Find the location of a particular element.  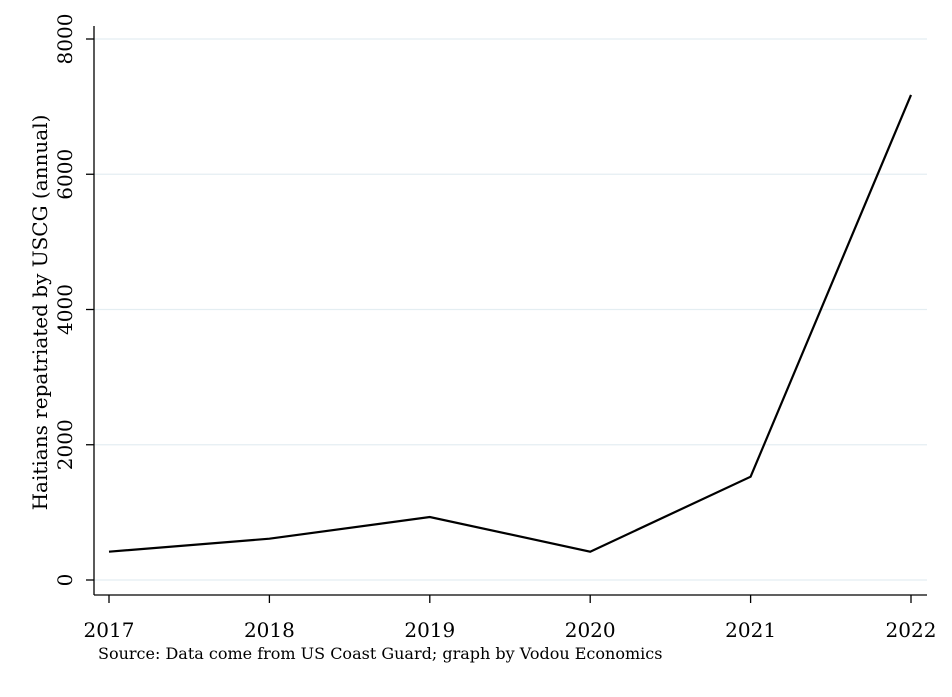

y-tick-label: 0 is located at coordinates (65, 580).